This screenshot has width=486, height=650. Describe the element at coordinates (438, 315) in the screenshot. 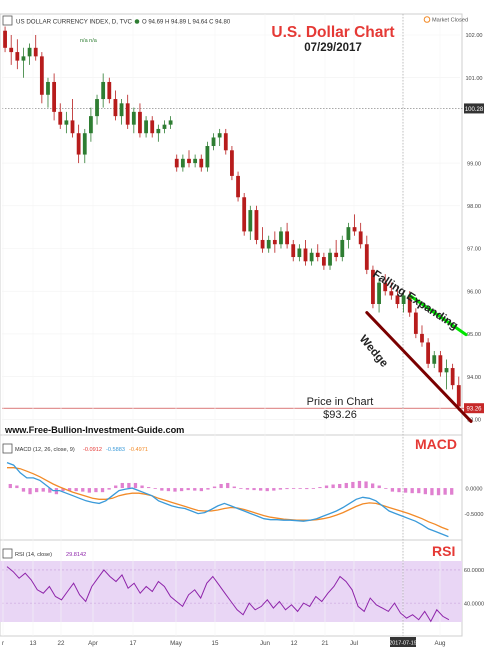

I see `falling-wedge-upper-line` at that location.